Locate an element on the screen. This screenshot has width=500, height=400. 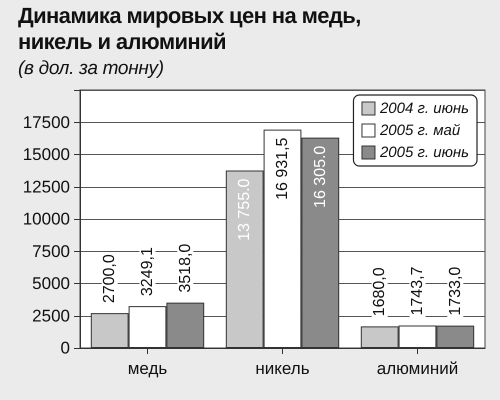
y-tick-label: 5000 is located at coordinates (51, 283).